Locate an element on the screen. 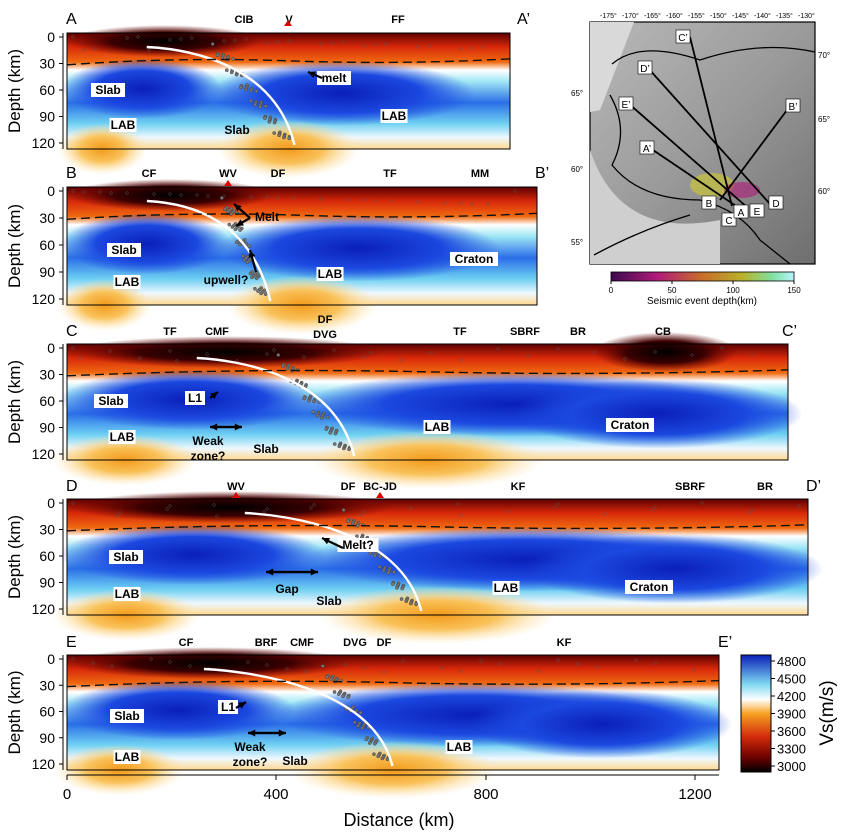 The height and width of the screenshot is (836, 846). annotation-label: Slab is located at coordinates (110, 401).